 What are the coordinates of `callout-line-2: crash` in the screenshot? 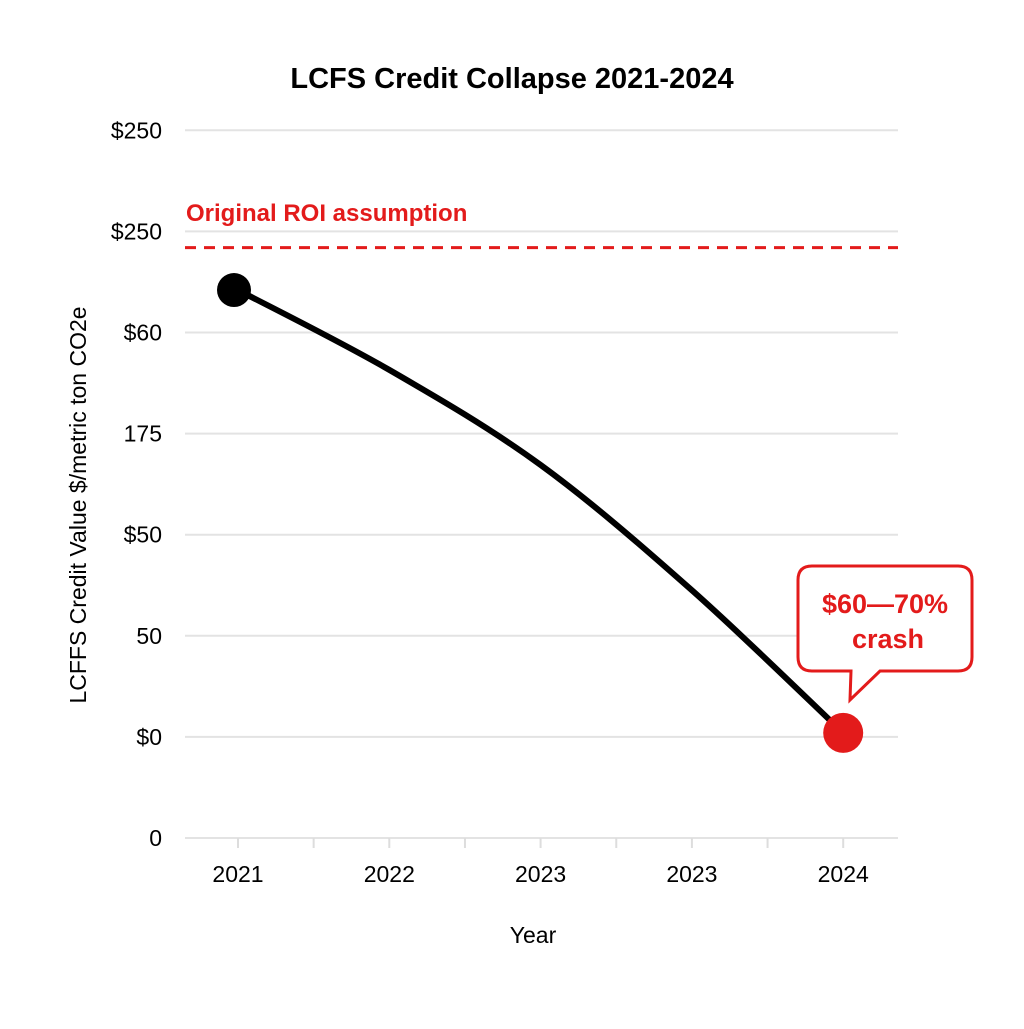 It's located at (888, 639).